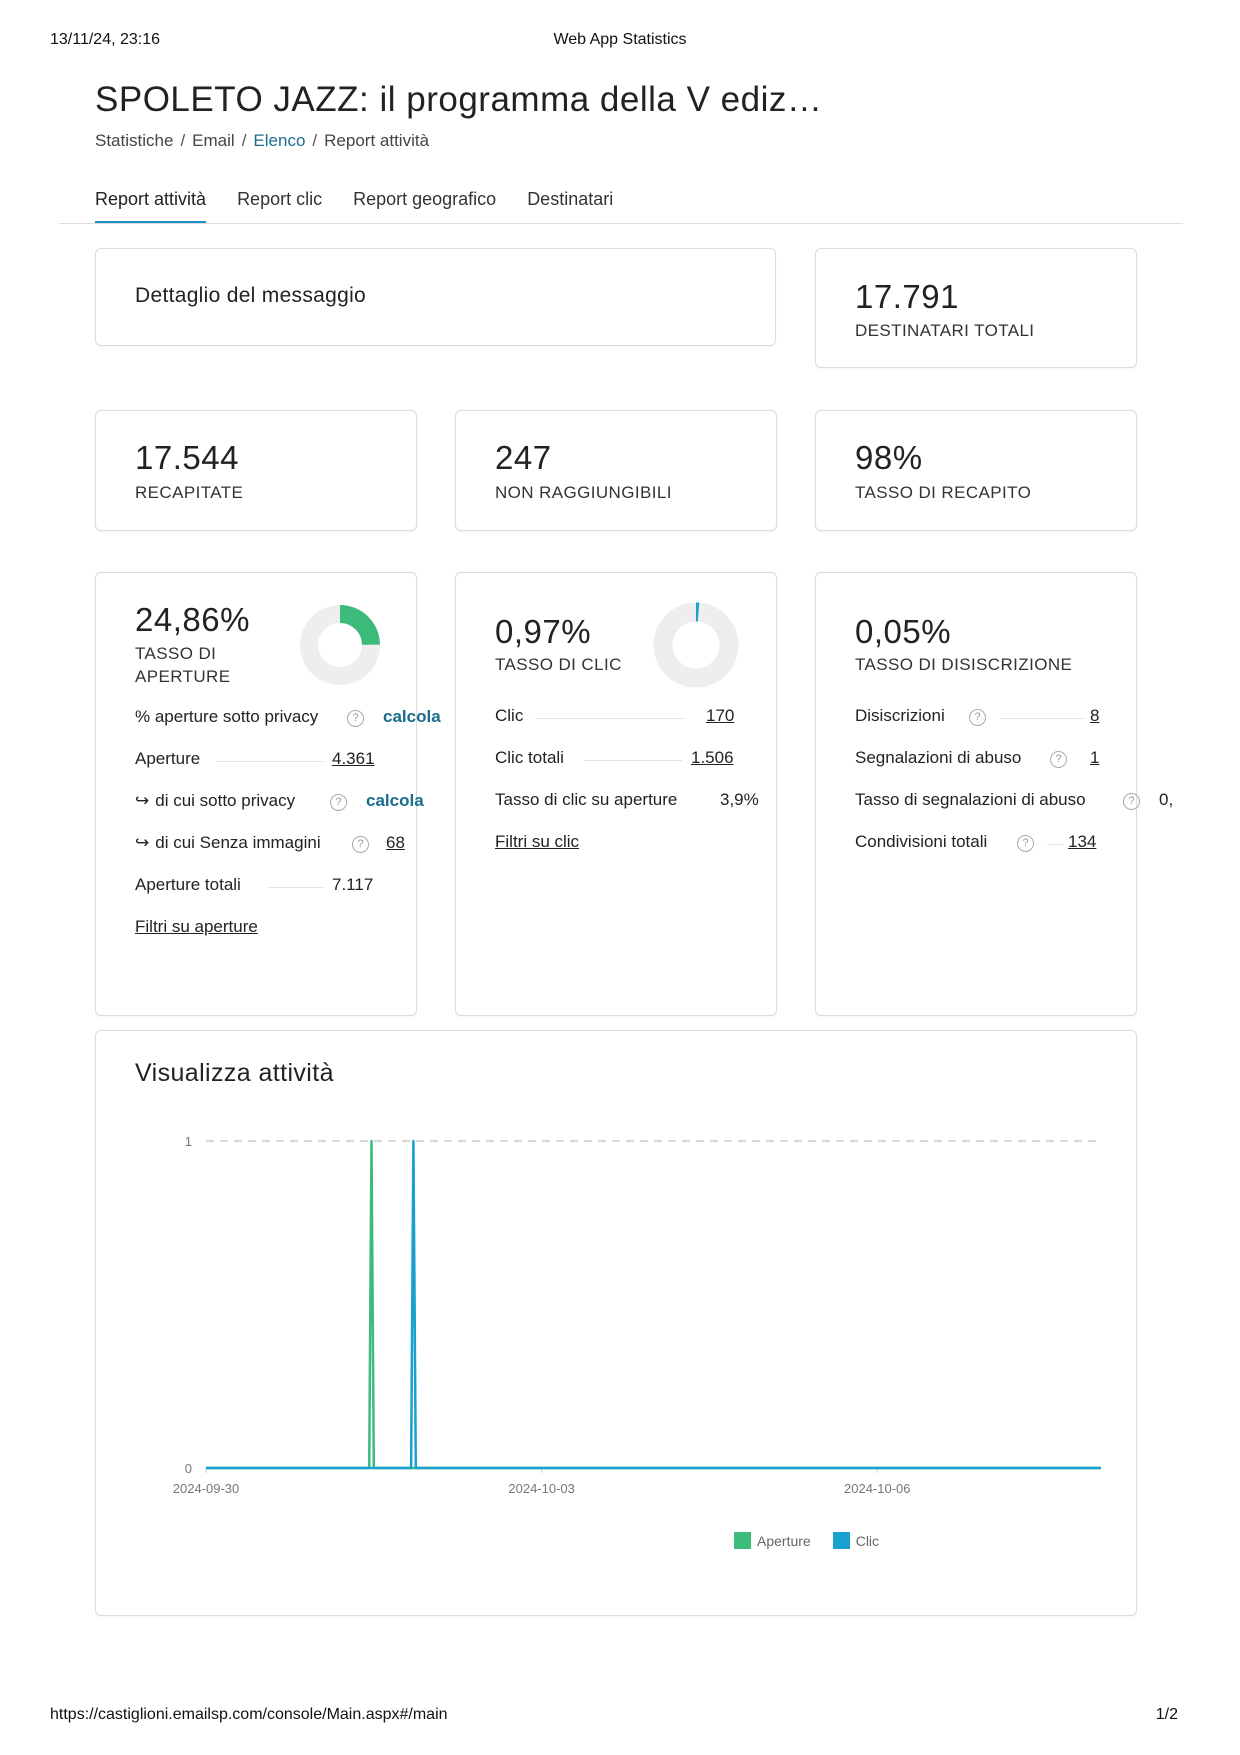 The image size is (1240, 1755). Describe the element at coordinates (183, 676) in the screenshot. I see `open-rate-label-line2: APERTURE` at that location.